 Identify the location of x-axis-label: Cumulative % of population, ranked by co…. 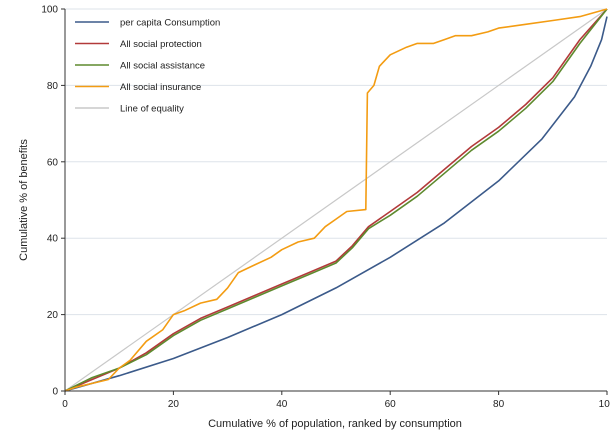
(335, 424).